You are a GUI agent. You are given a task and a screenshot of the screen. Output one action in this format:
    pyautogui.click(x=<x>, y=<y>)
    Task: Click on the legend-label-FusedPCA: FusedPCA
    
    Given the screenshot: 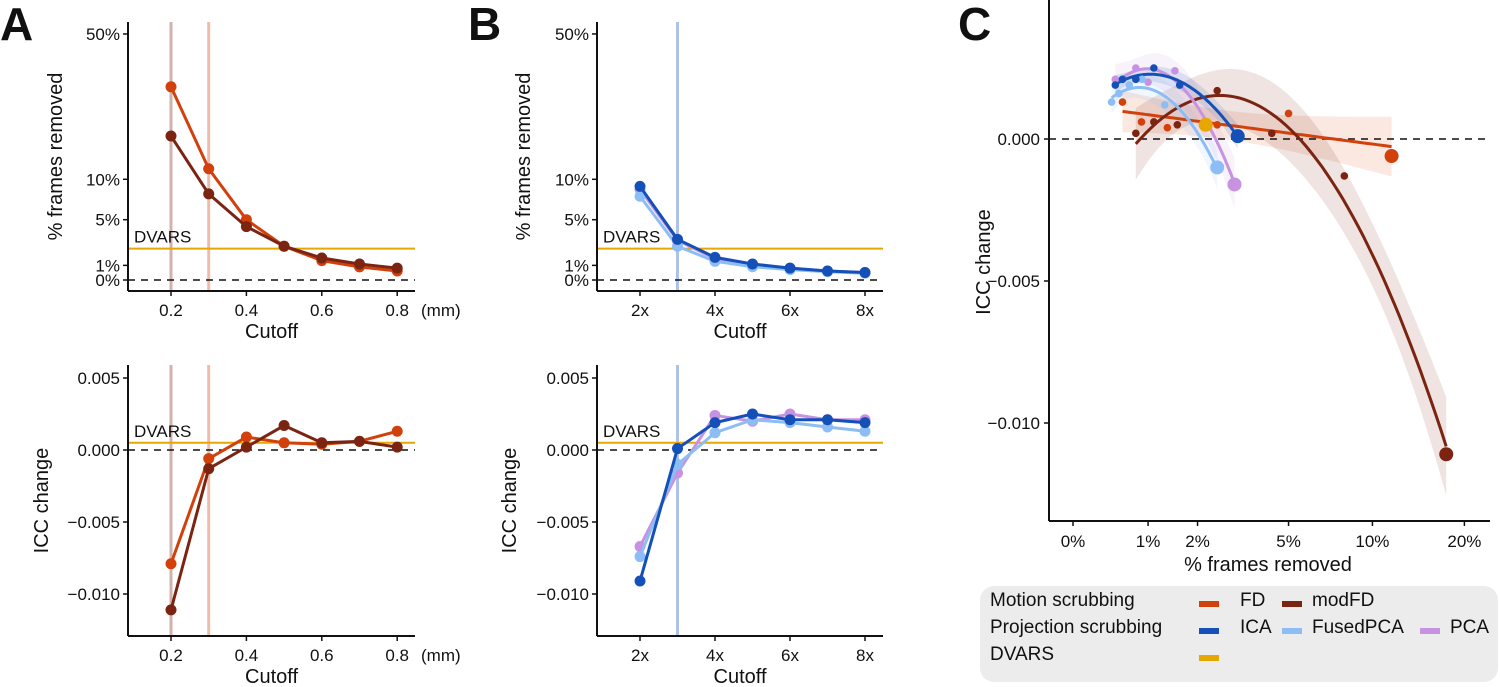 What is the action you would take?
    pyautogui.click(x=1358, y=627)
    